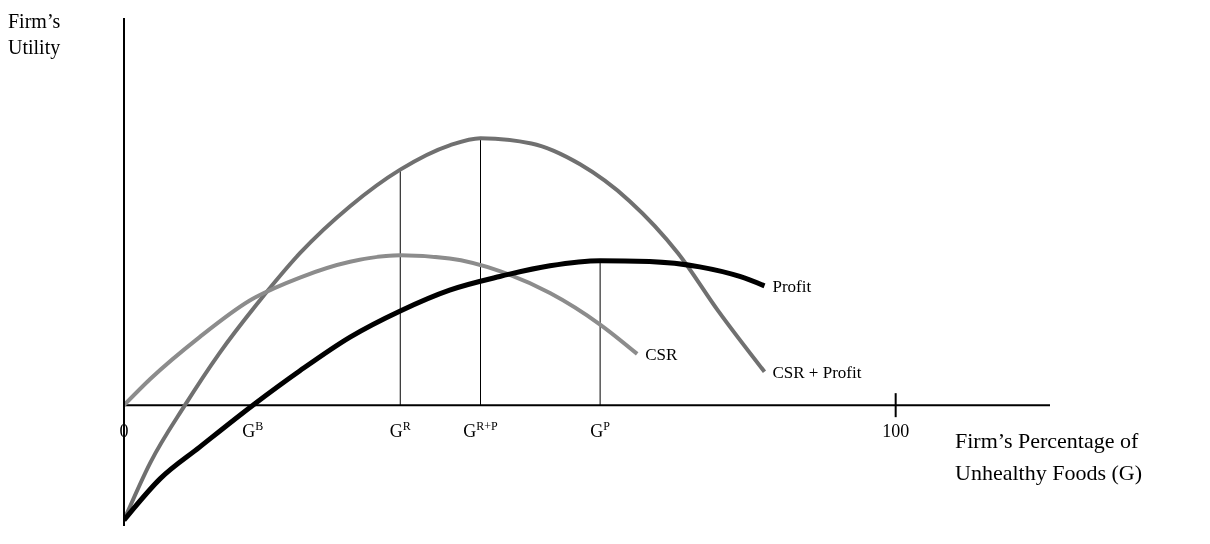 The height and width of the screenshot is (544, 1210). Describe the element at coordinates (661, 354) in the screenshot. I see `series-label: CSR` at that location.